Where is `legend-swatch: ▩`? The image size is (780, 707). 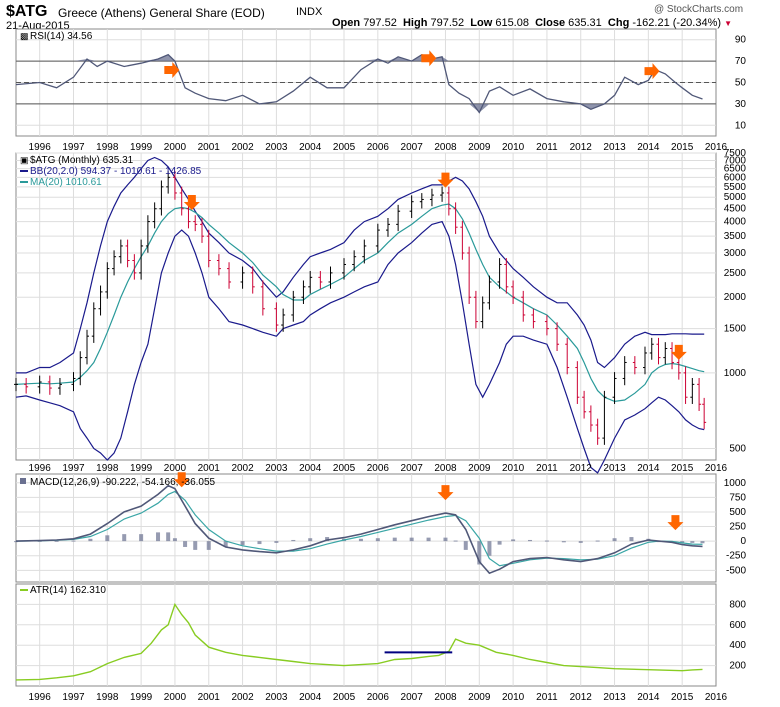 legend-swatch: ▩ is located at coordinates (24, 36).